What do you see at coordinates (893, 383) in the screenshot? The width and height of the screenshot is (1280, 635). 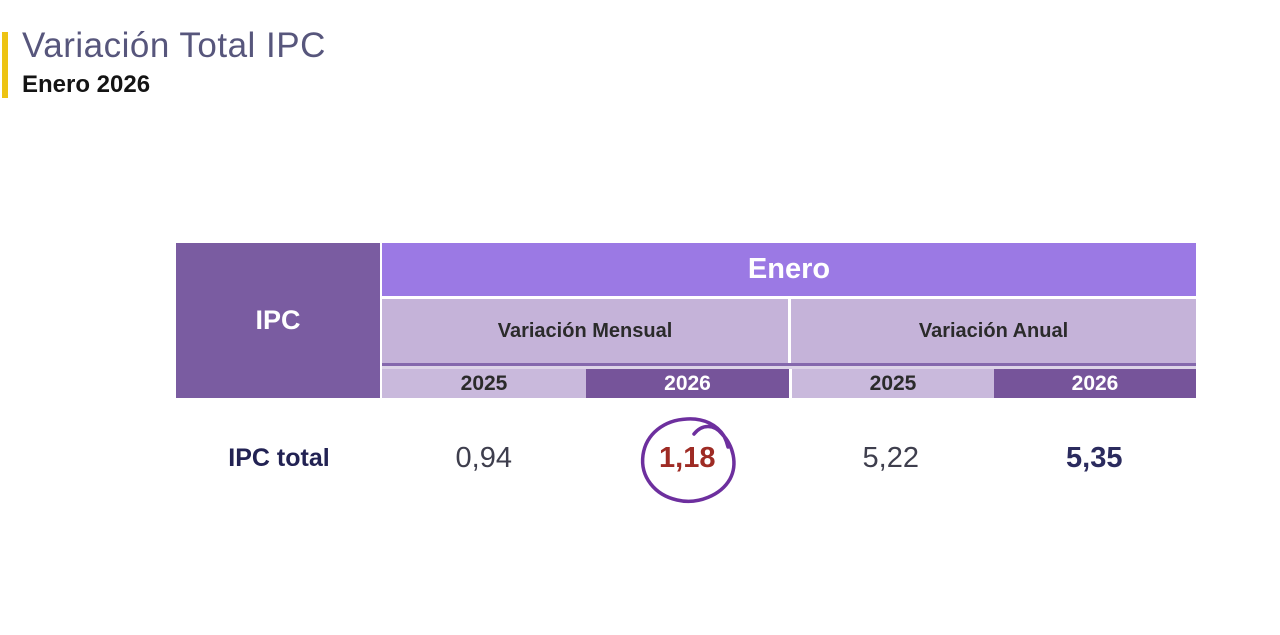 I see `year-cell-anual-2025: 2025` at bounding box center [893, 383].